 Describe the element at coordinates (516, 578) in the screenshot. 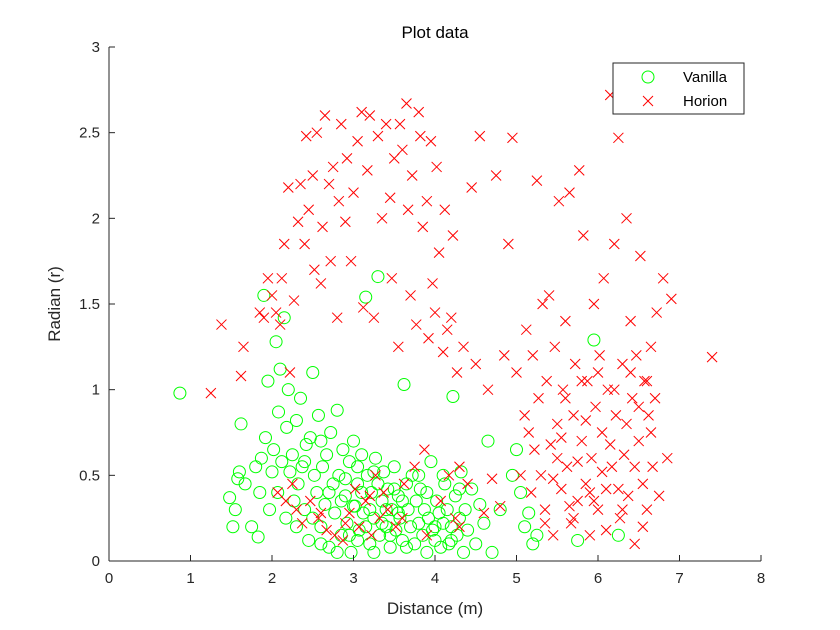

I see `x-tick-label: 5` at that location.